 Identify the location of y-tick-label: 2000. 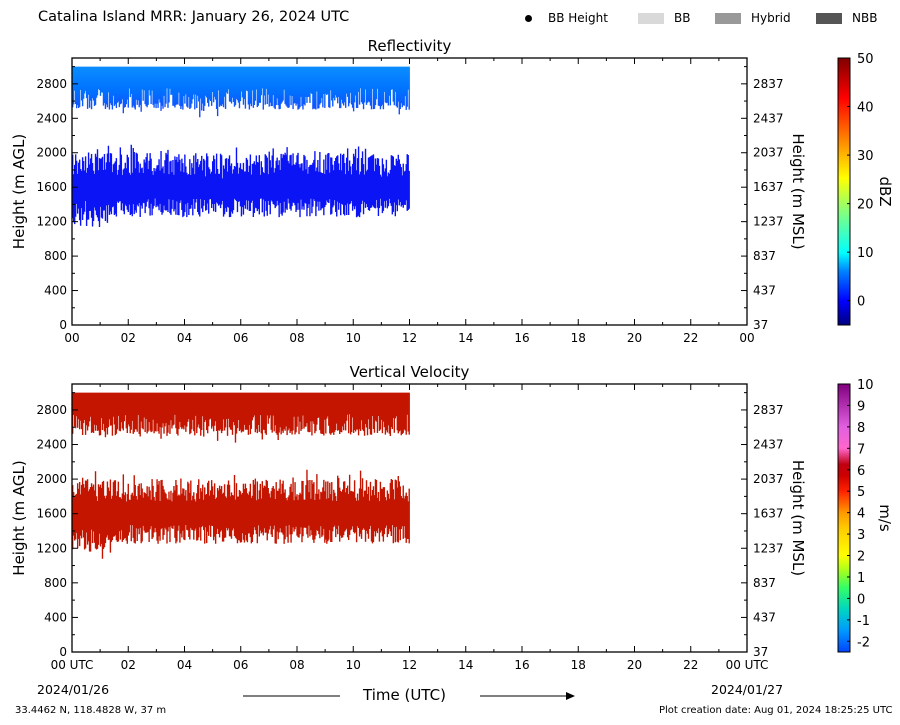
(51, 479).